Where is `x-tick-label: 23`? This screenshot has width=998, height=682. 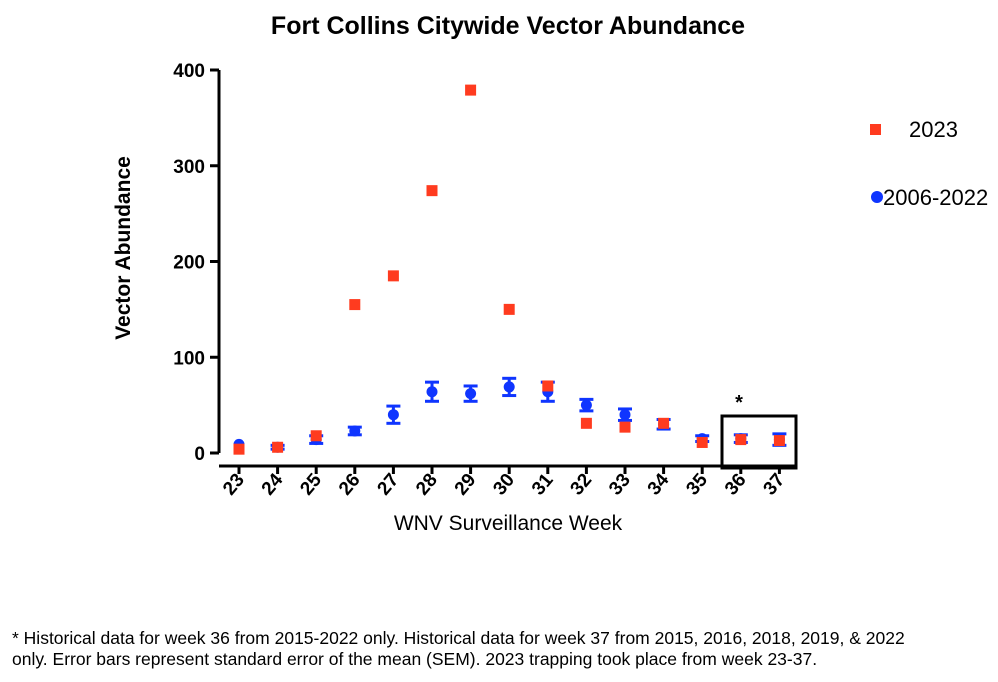
x-tick-label: 23 is located at coordinates (234, 485).